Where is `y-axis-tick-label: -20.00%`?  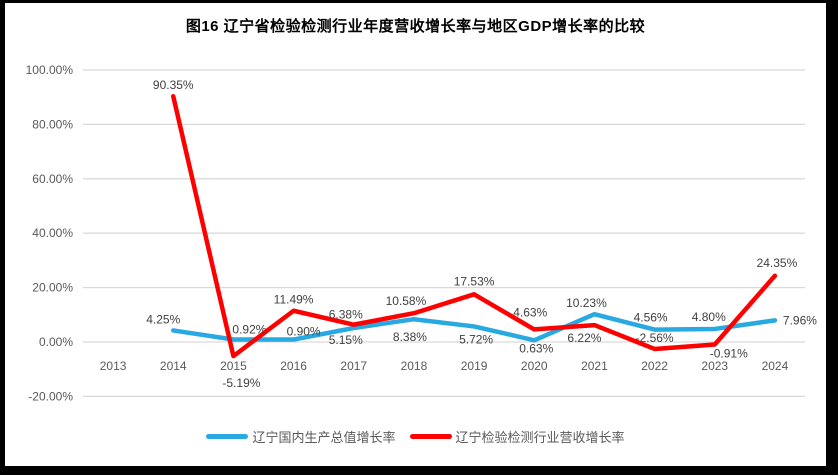
y-axis-tick-label: -20.00% is located at coordinates (50, 396).